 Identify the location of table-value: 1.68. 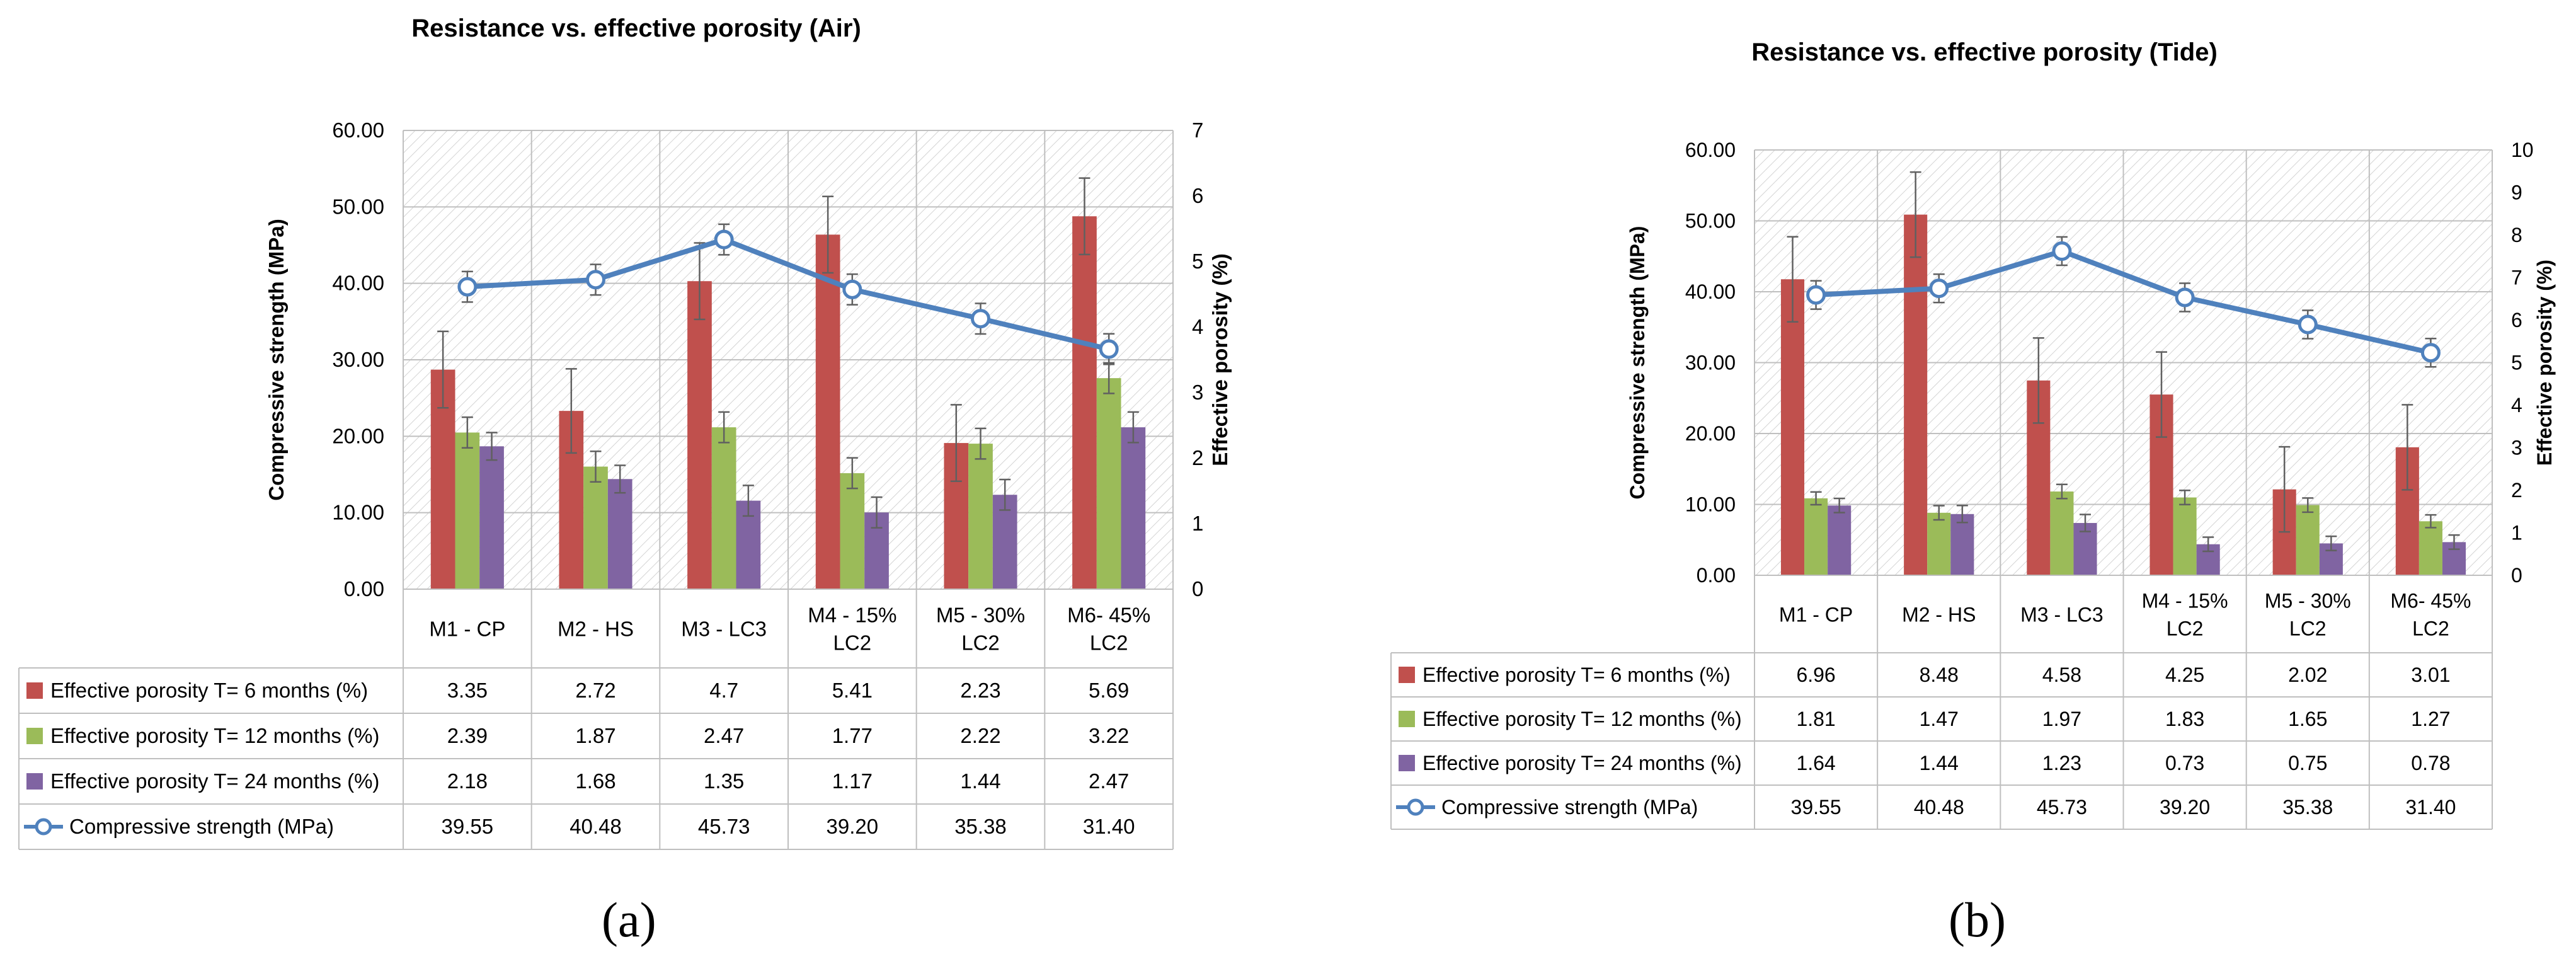
(595, 781).